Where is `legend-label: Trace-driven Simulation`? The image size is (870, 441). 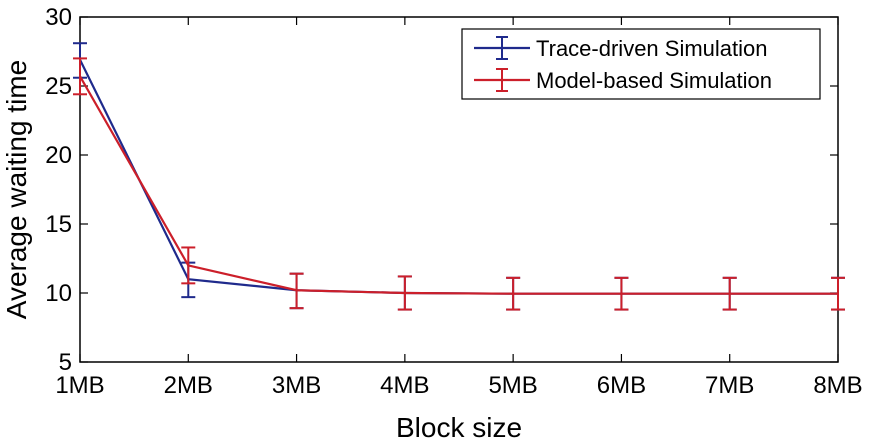
legend-label: Trace-driven Simulation is located at coordinates (652, 48).